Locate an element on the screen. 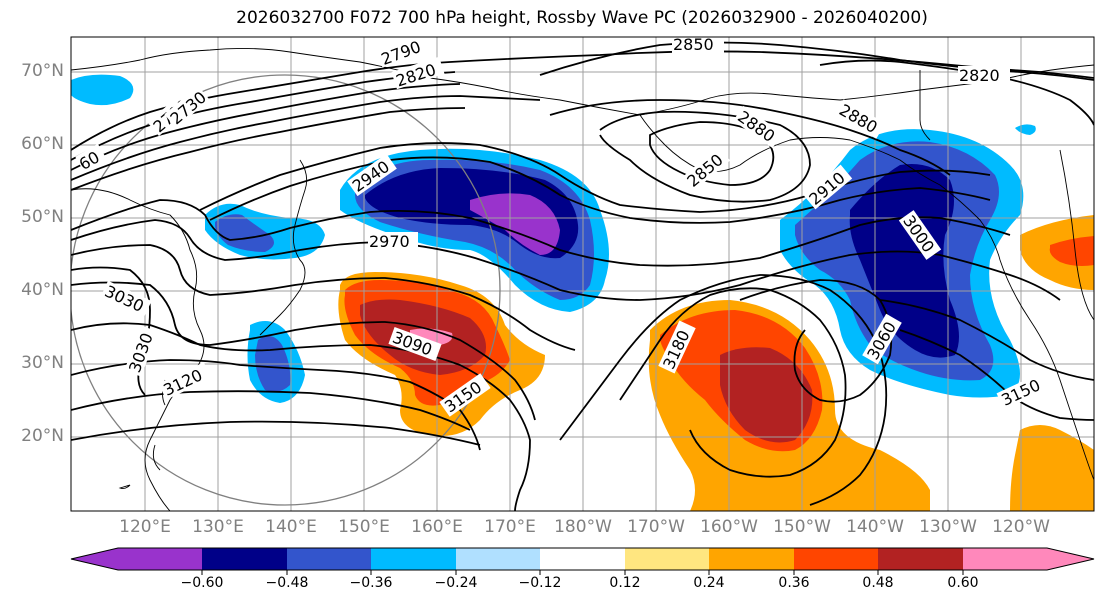  lat-label-70n: 70°N is located at coordinates (42, 71).